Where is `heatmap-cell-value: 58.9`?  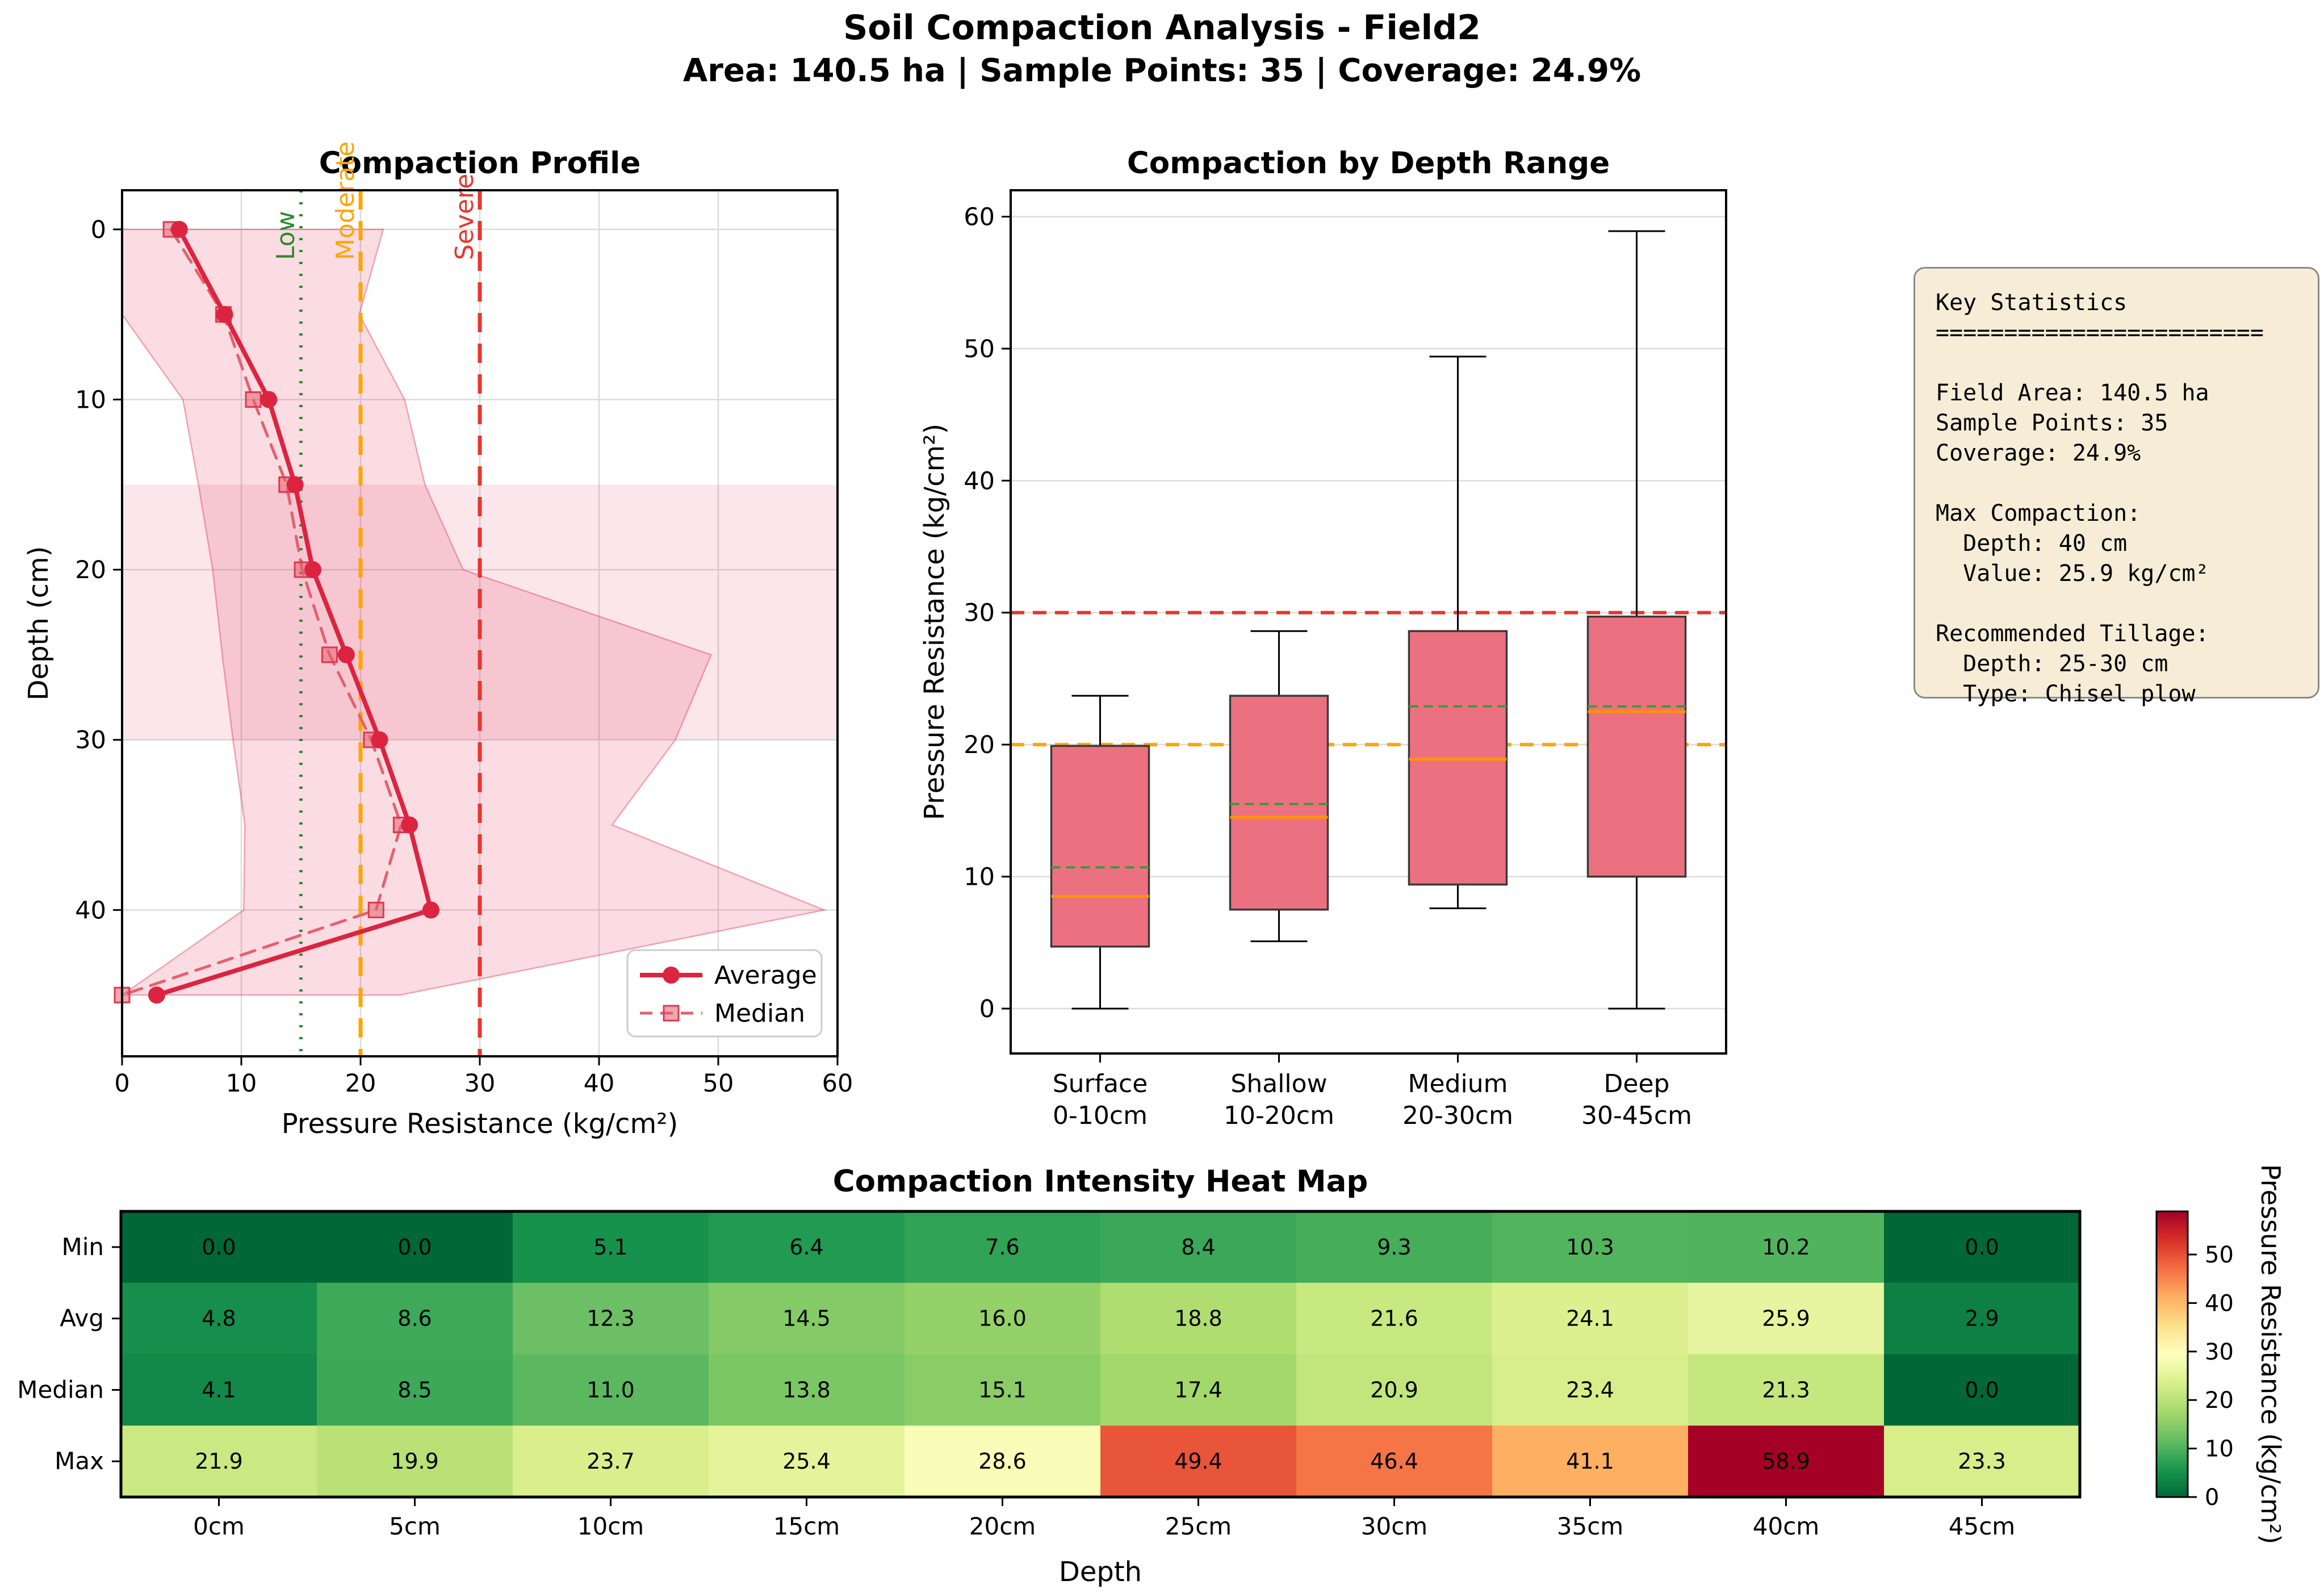 heatmap-cell-value: 58.9 is located at coordinates (1786, 1461).